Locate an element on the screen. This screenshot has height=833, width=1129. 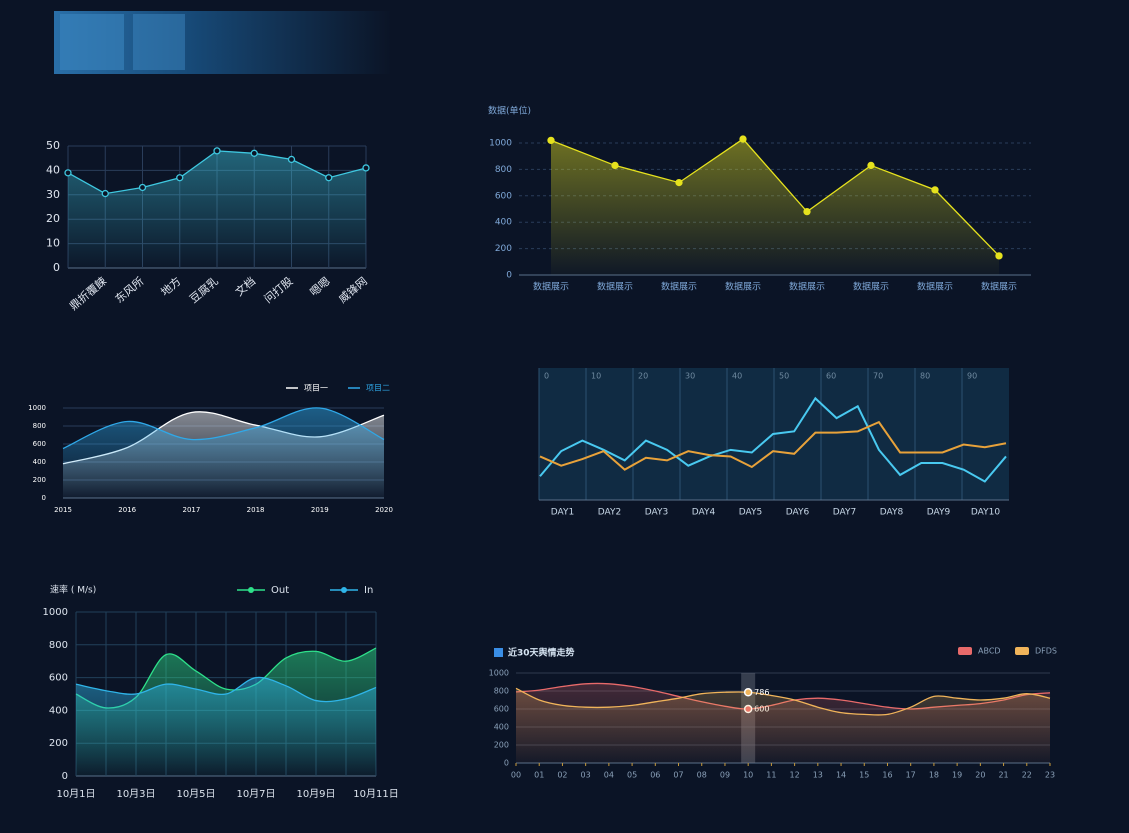
x2-tick-label: 50 is located at coordinates (784, 376).